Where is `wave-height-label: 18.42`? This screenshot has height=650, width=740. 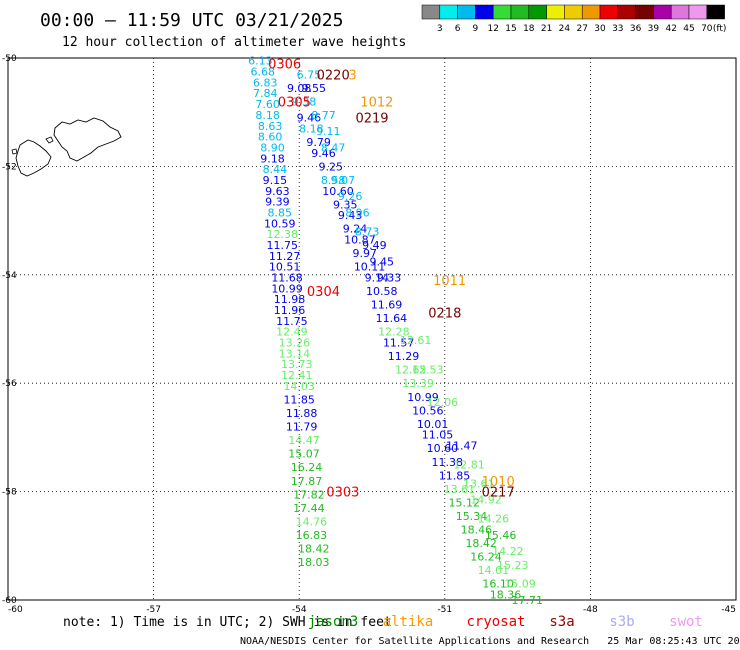 wave-height-label: 18.42 is located at coordinates (481, 543).